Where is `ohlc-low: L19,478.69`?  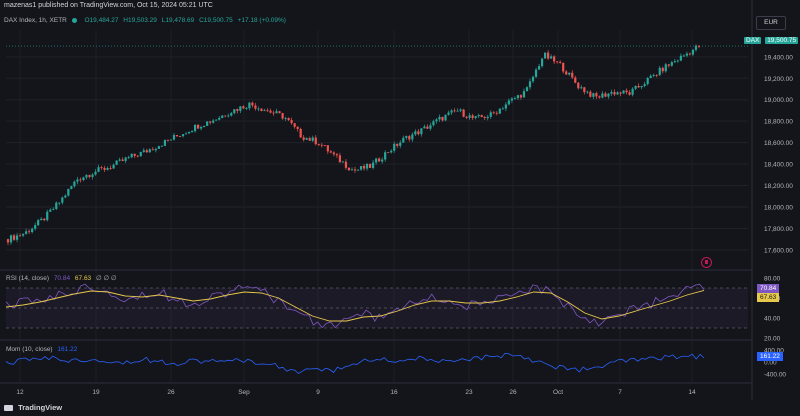 ohlc-low: L19,478.69 is located at coordinates (178, 20).